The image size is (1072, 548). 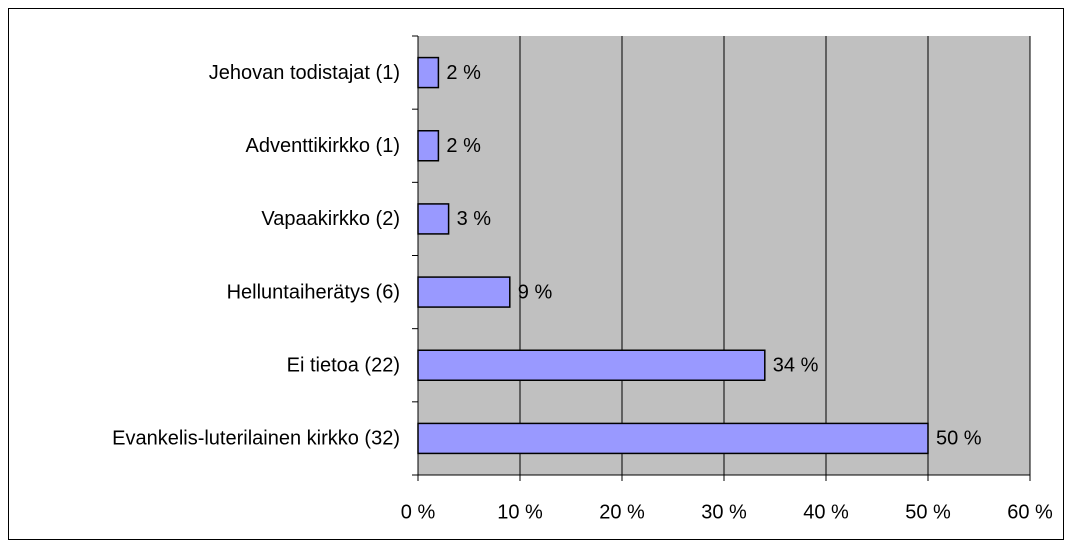 What do you see at coordinates (535, 292) in the screenshot?
I see `data-label: 9 %` at bounding box center [535, 292].